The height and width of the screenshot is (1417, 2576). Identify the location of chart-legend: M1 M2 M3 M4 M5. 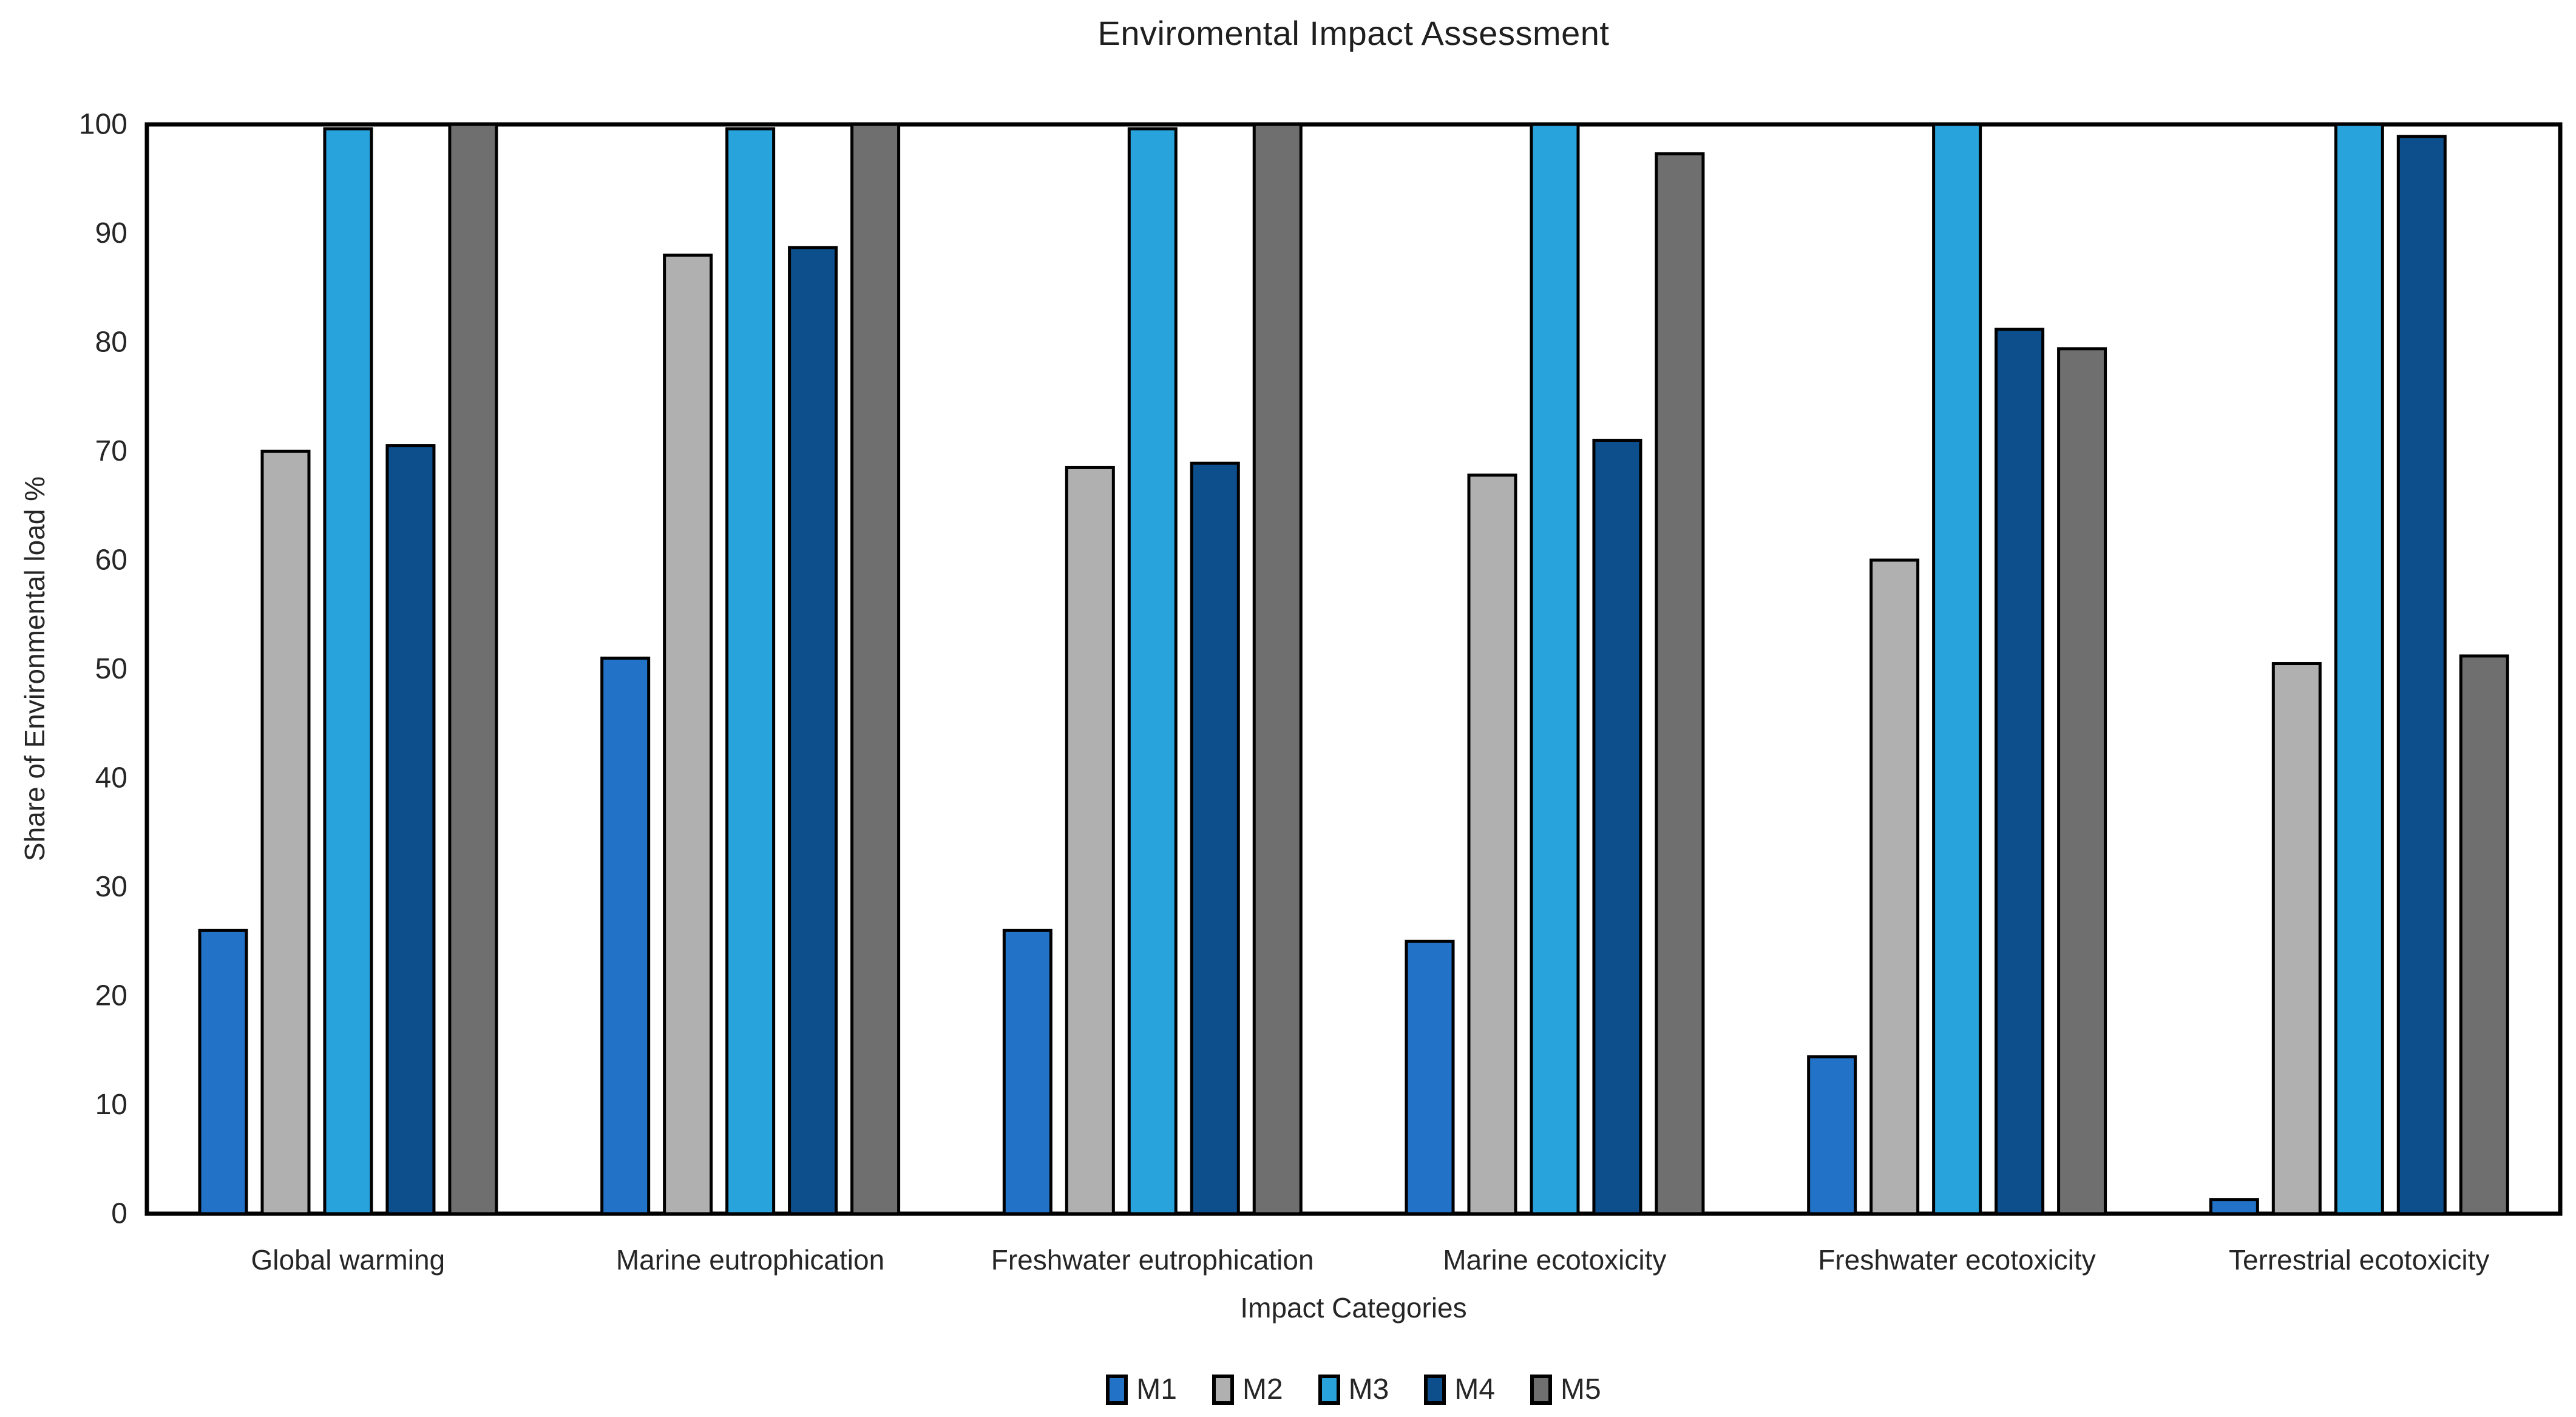
(1354, 1389).